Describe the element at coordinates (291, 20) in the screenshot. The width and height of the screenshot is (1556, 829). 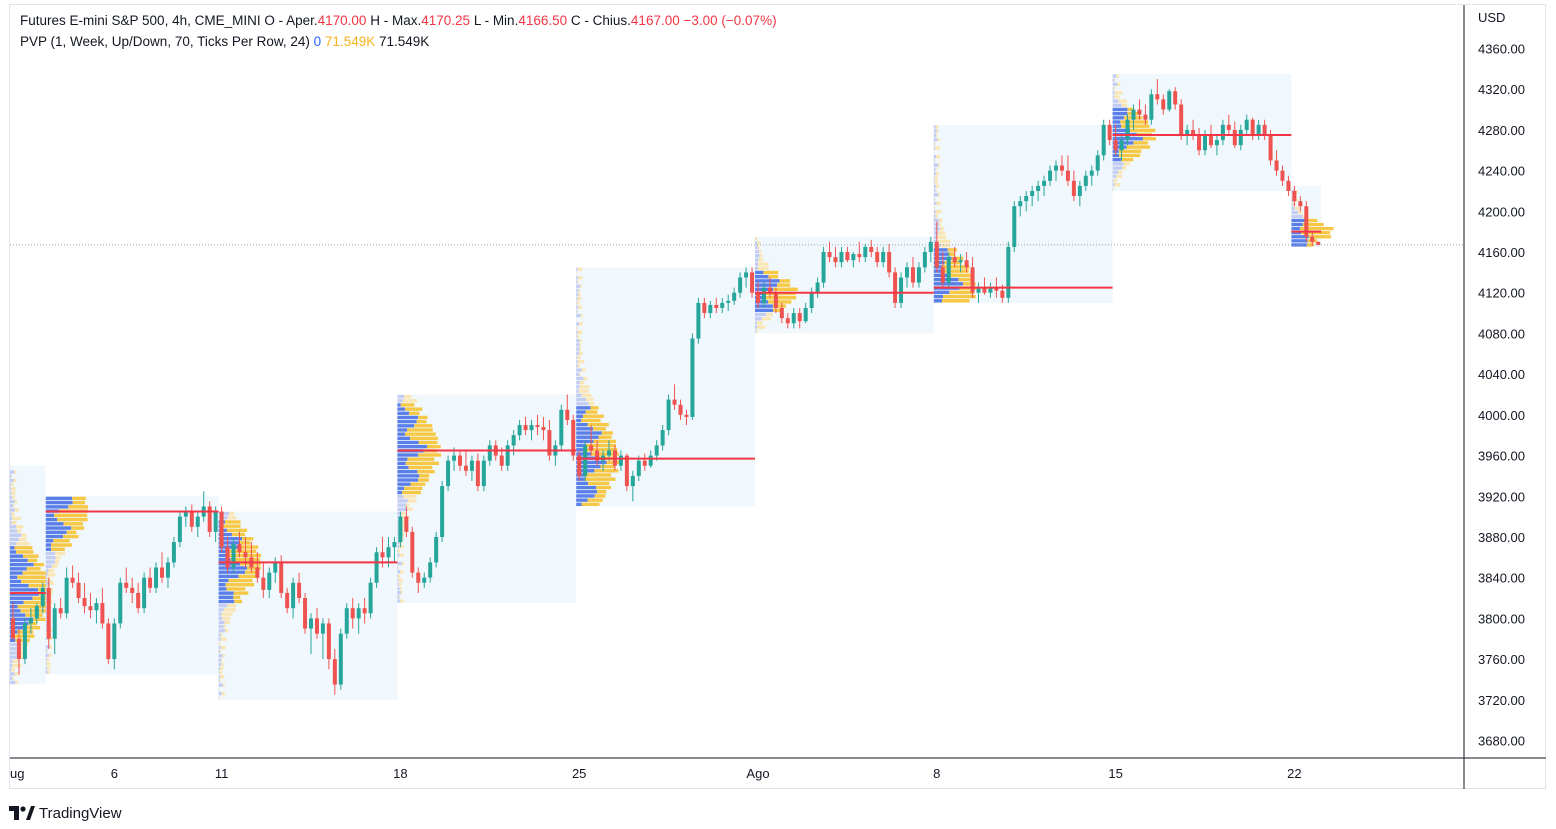
I see `open-label: O - Aper.` at that location.